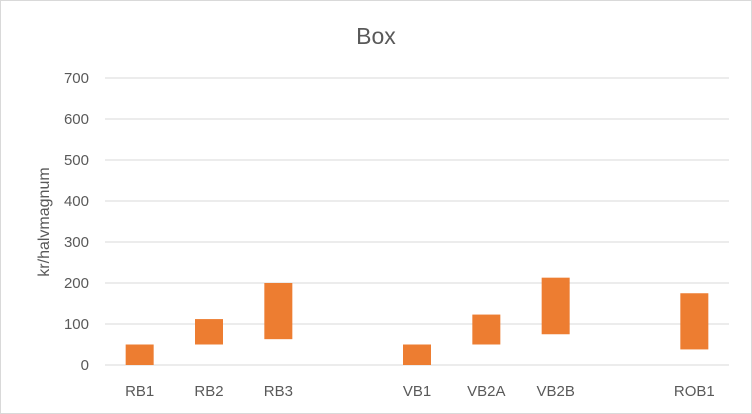 The image size is (752, 414). Describe the element at coordinates (555, 391) in the screenshot. I see `category-label: VB2B` at that location.